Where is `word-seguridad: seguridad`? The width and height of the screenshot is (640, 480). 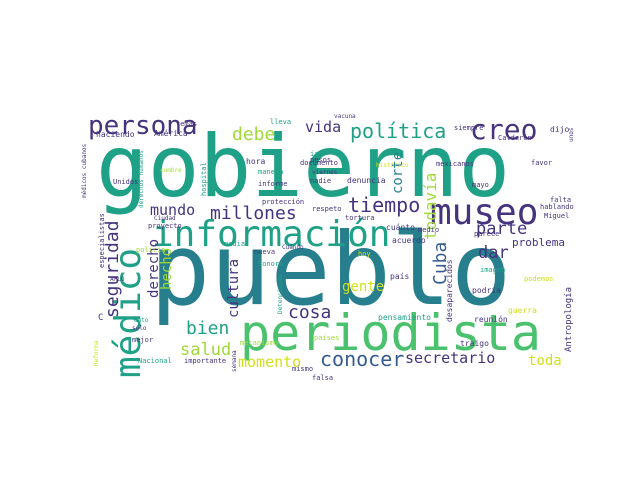 word-seguridad: seguridad is located at coordinates (112, 269).